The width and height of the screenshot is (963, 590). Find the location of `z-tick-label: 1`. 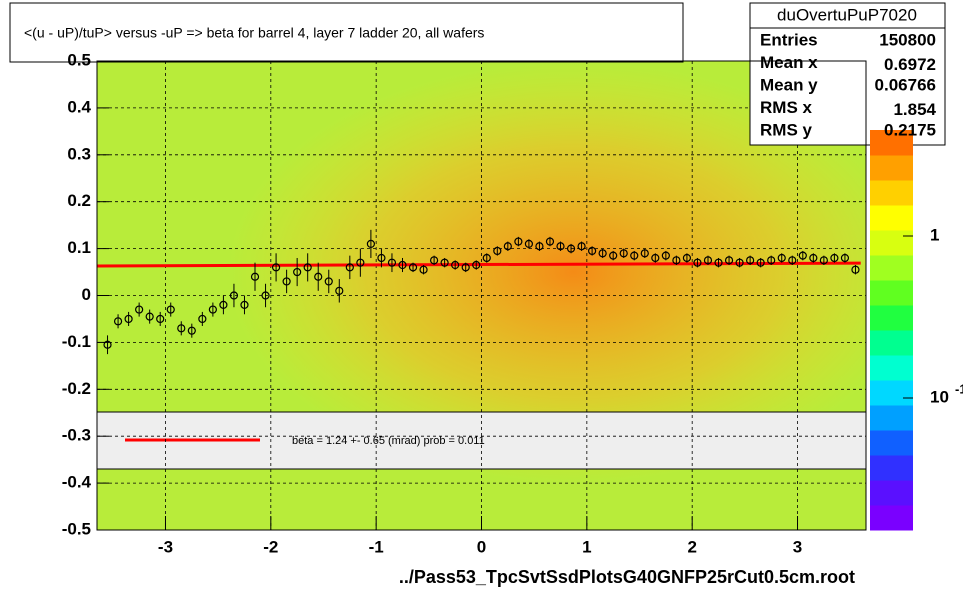

z-tick-label: 1 is located at coordinates (934, 234).